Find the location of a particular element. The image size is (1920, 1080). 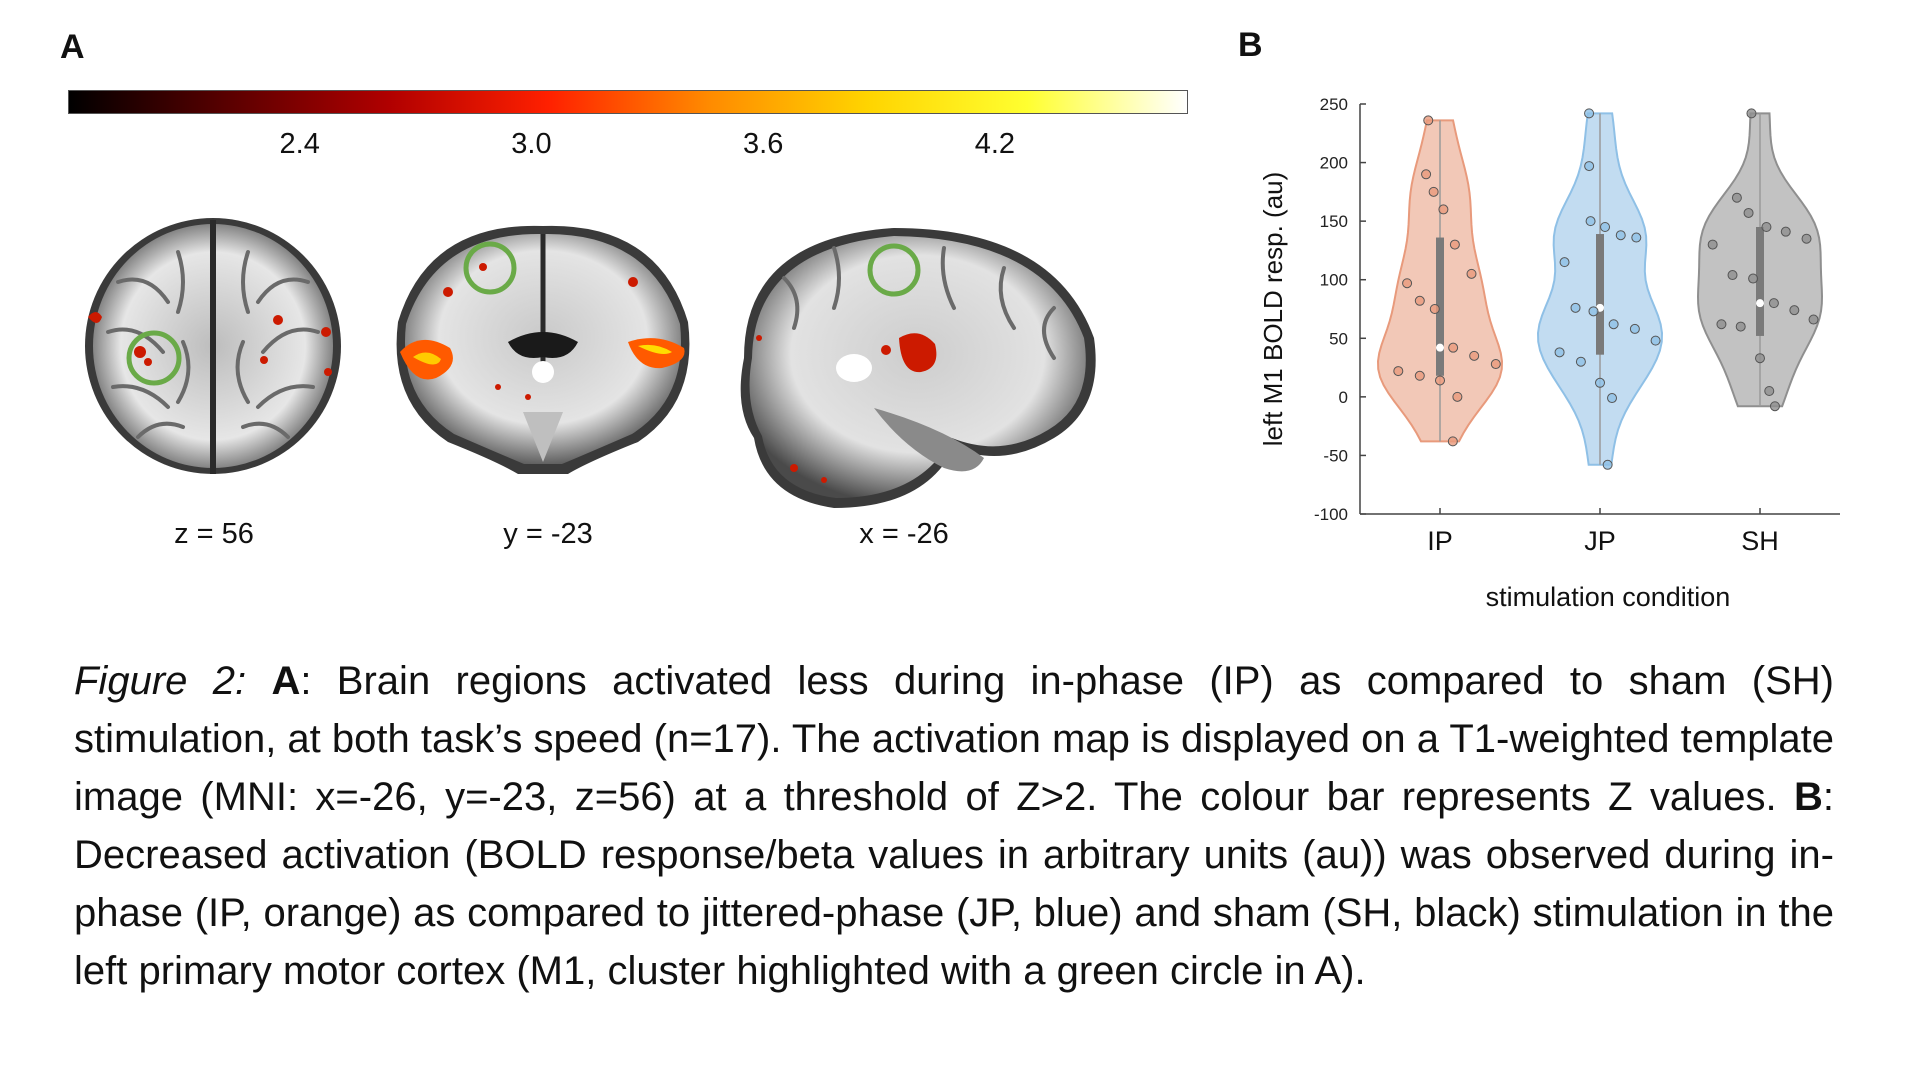

axial-slice-label: z = 56 is located at coordinates (214, 534).